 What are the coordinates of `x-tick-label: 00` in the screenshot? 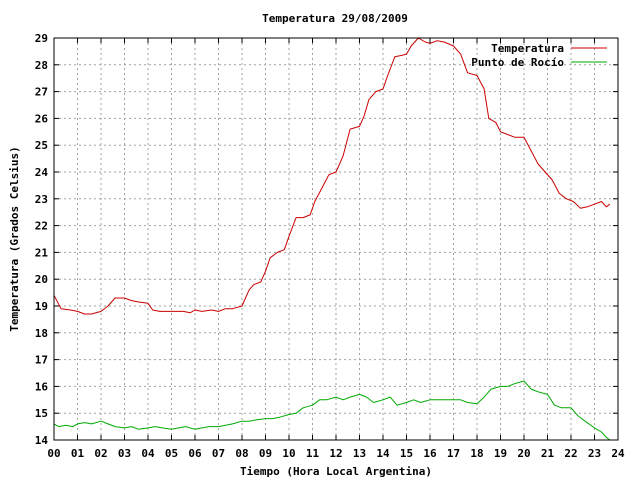 It's located at (53, 453).